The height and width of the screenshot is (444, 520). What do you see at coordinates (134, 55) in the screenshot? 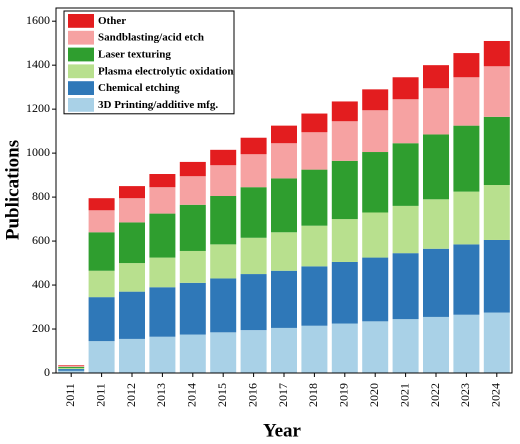
I see `legend-label: Laser texturing` at bounding box center [134, 55].